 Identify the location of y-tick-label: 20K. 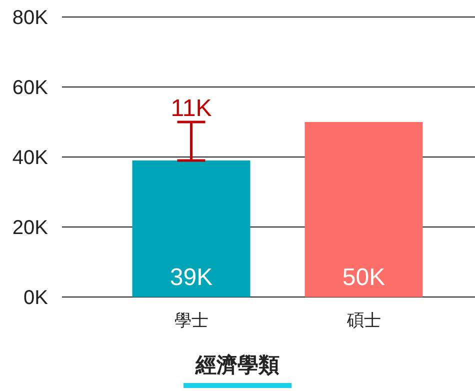
(30, 228).